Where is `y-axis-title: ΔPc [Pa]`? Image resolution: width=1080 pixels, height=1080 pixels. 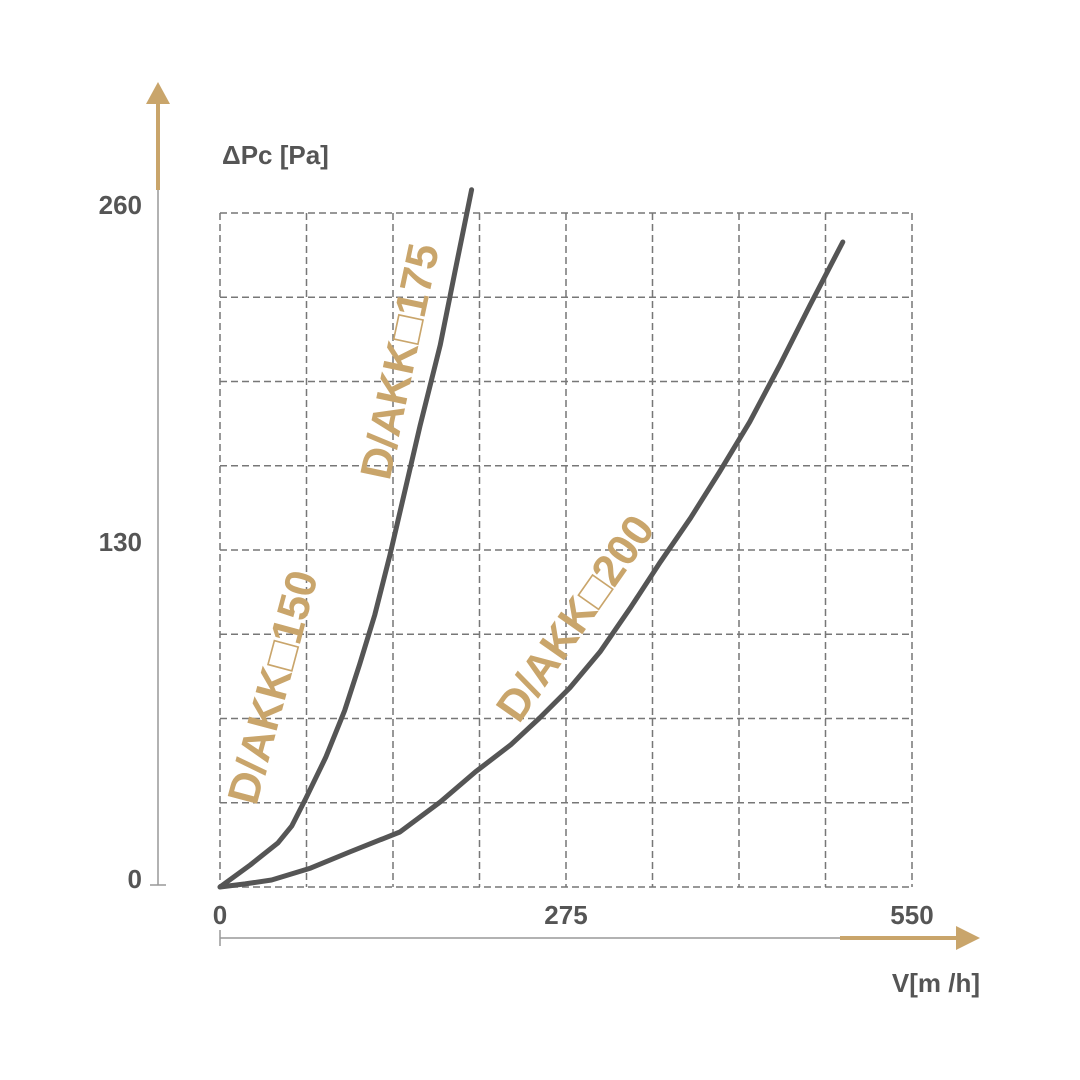
y-axis-title: ΔPc [Pa] is located at coordinates (275, 155).